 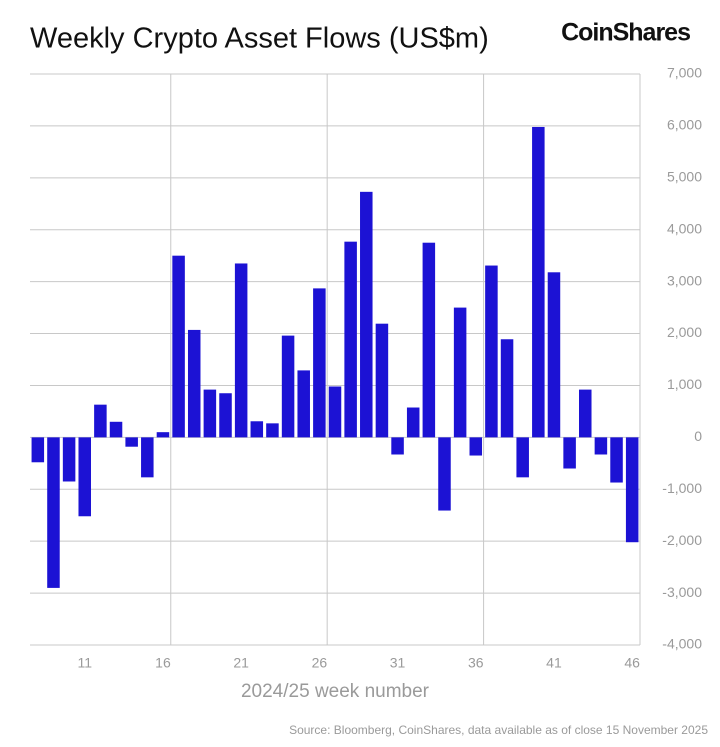 I want to click on y-tick-label: 6,000, so click(x=684, y=125).